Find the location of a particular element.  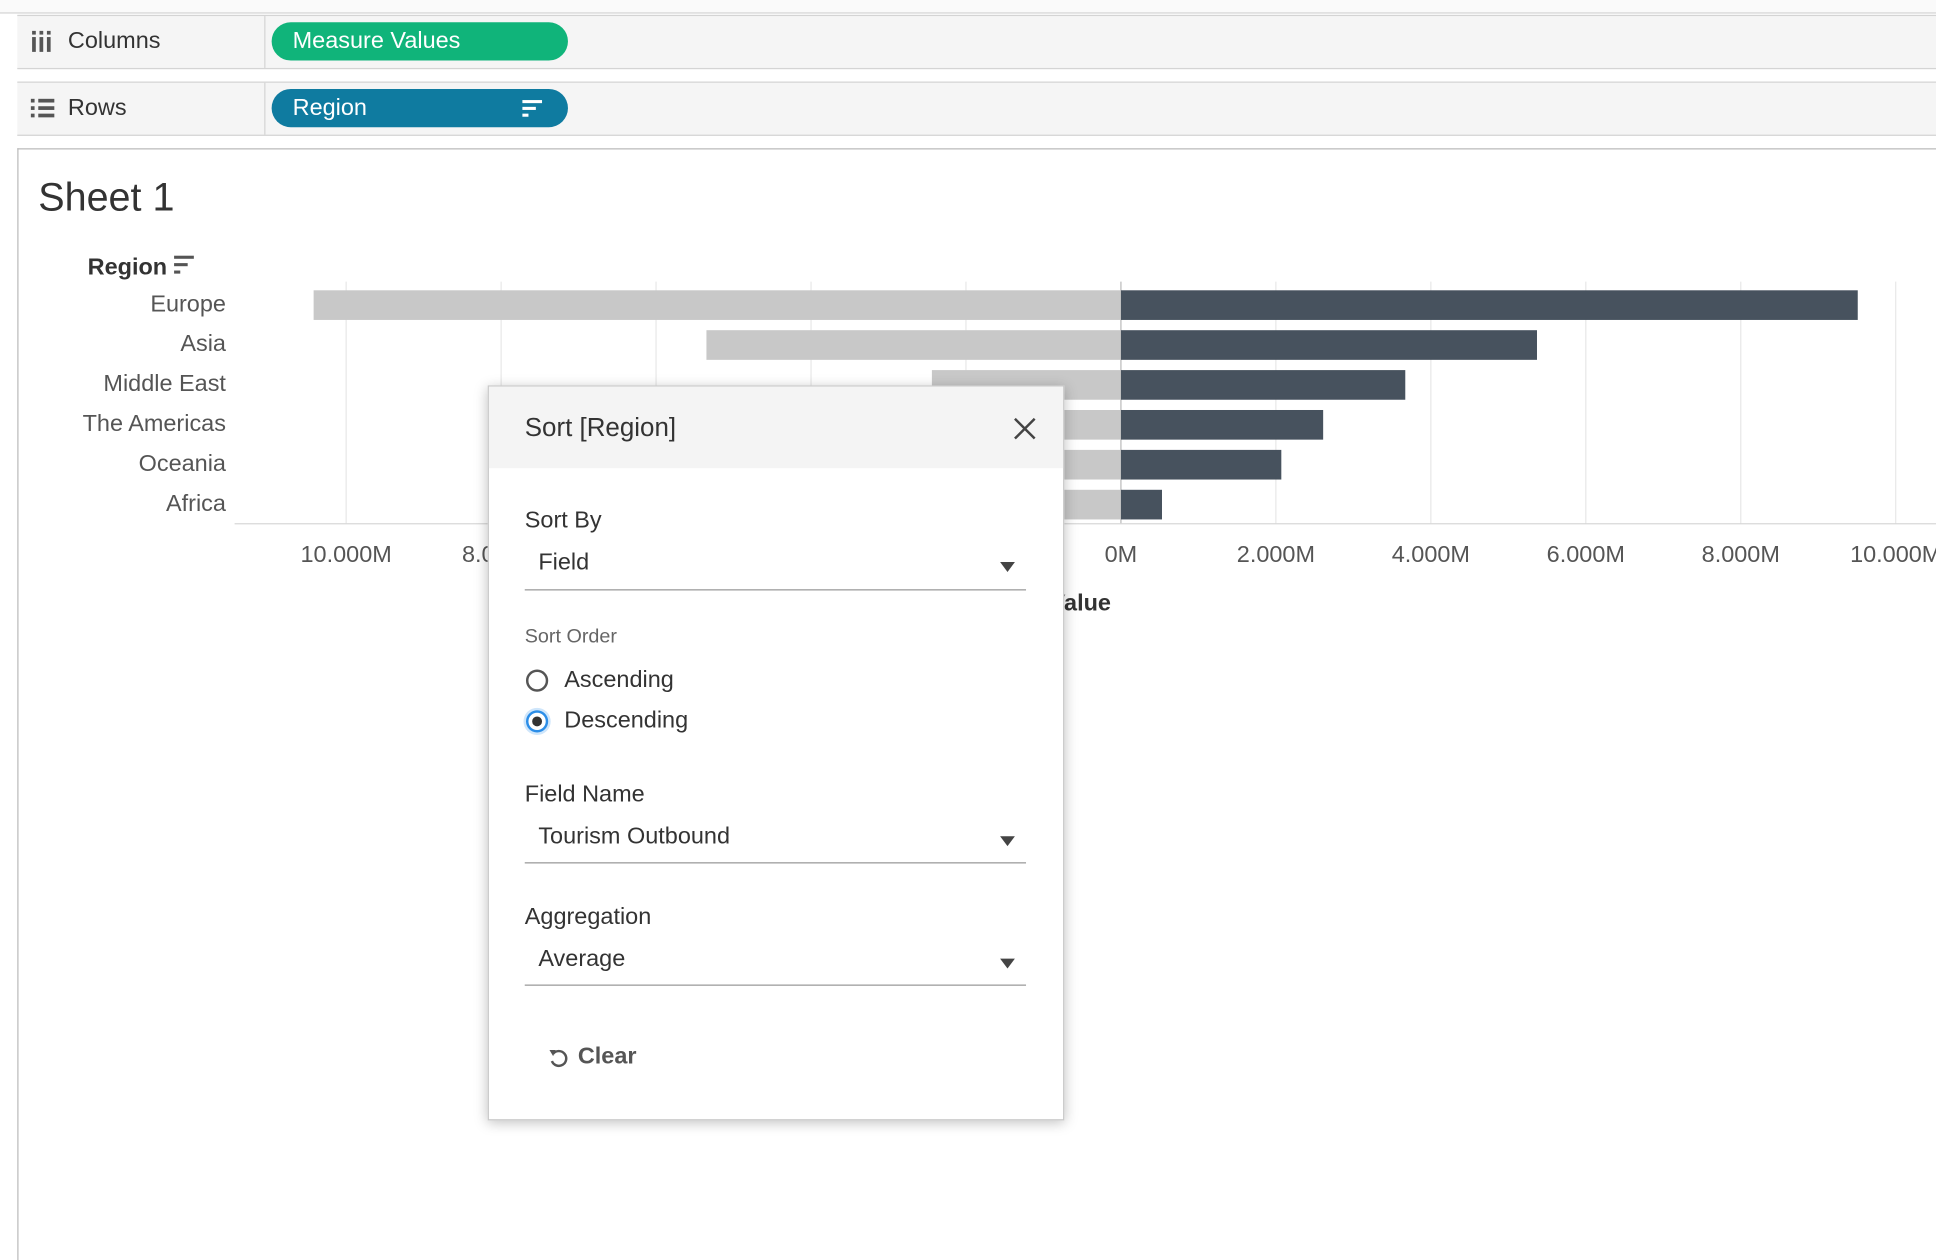

sheet-title: Sheet 1 is located at coordinates (106, 198).